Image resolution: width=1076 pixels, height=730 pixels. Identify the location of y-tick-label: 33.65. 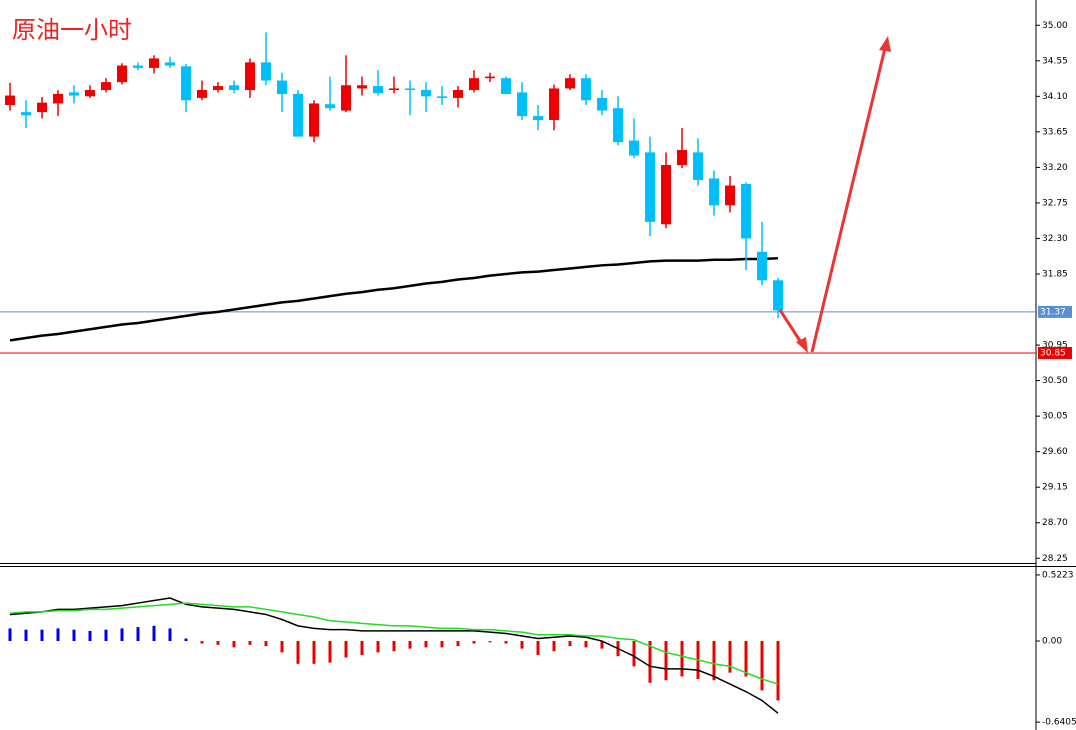
(1055, 132).